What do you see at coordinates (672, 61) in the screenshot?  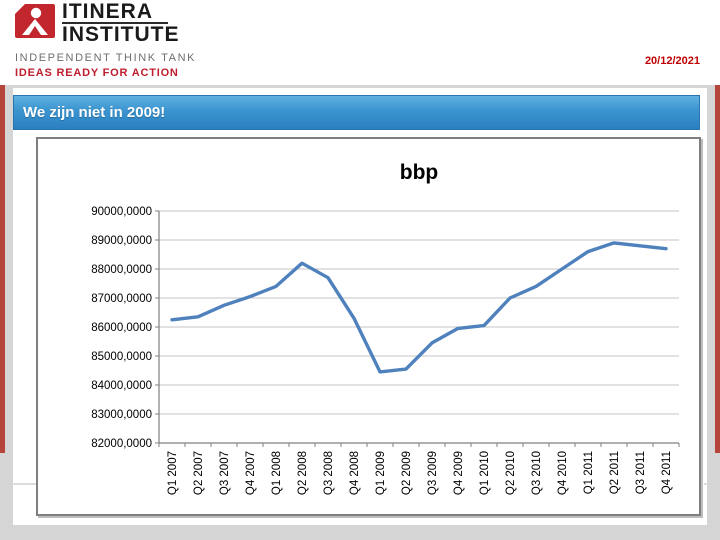 I see `slide-date: 20/12/2021` at bounding box center [672, 61].